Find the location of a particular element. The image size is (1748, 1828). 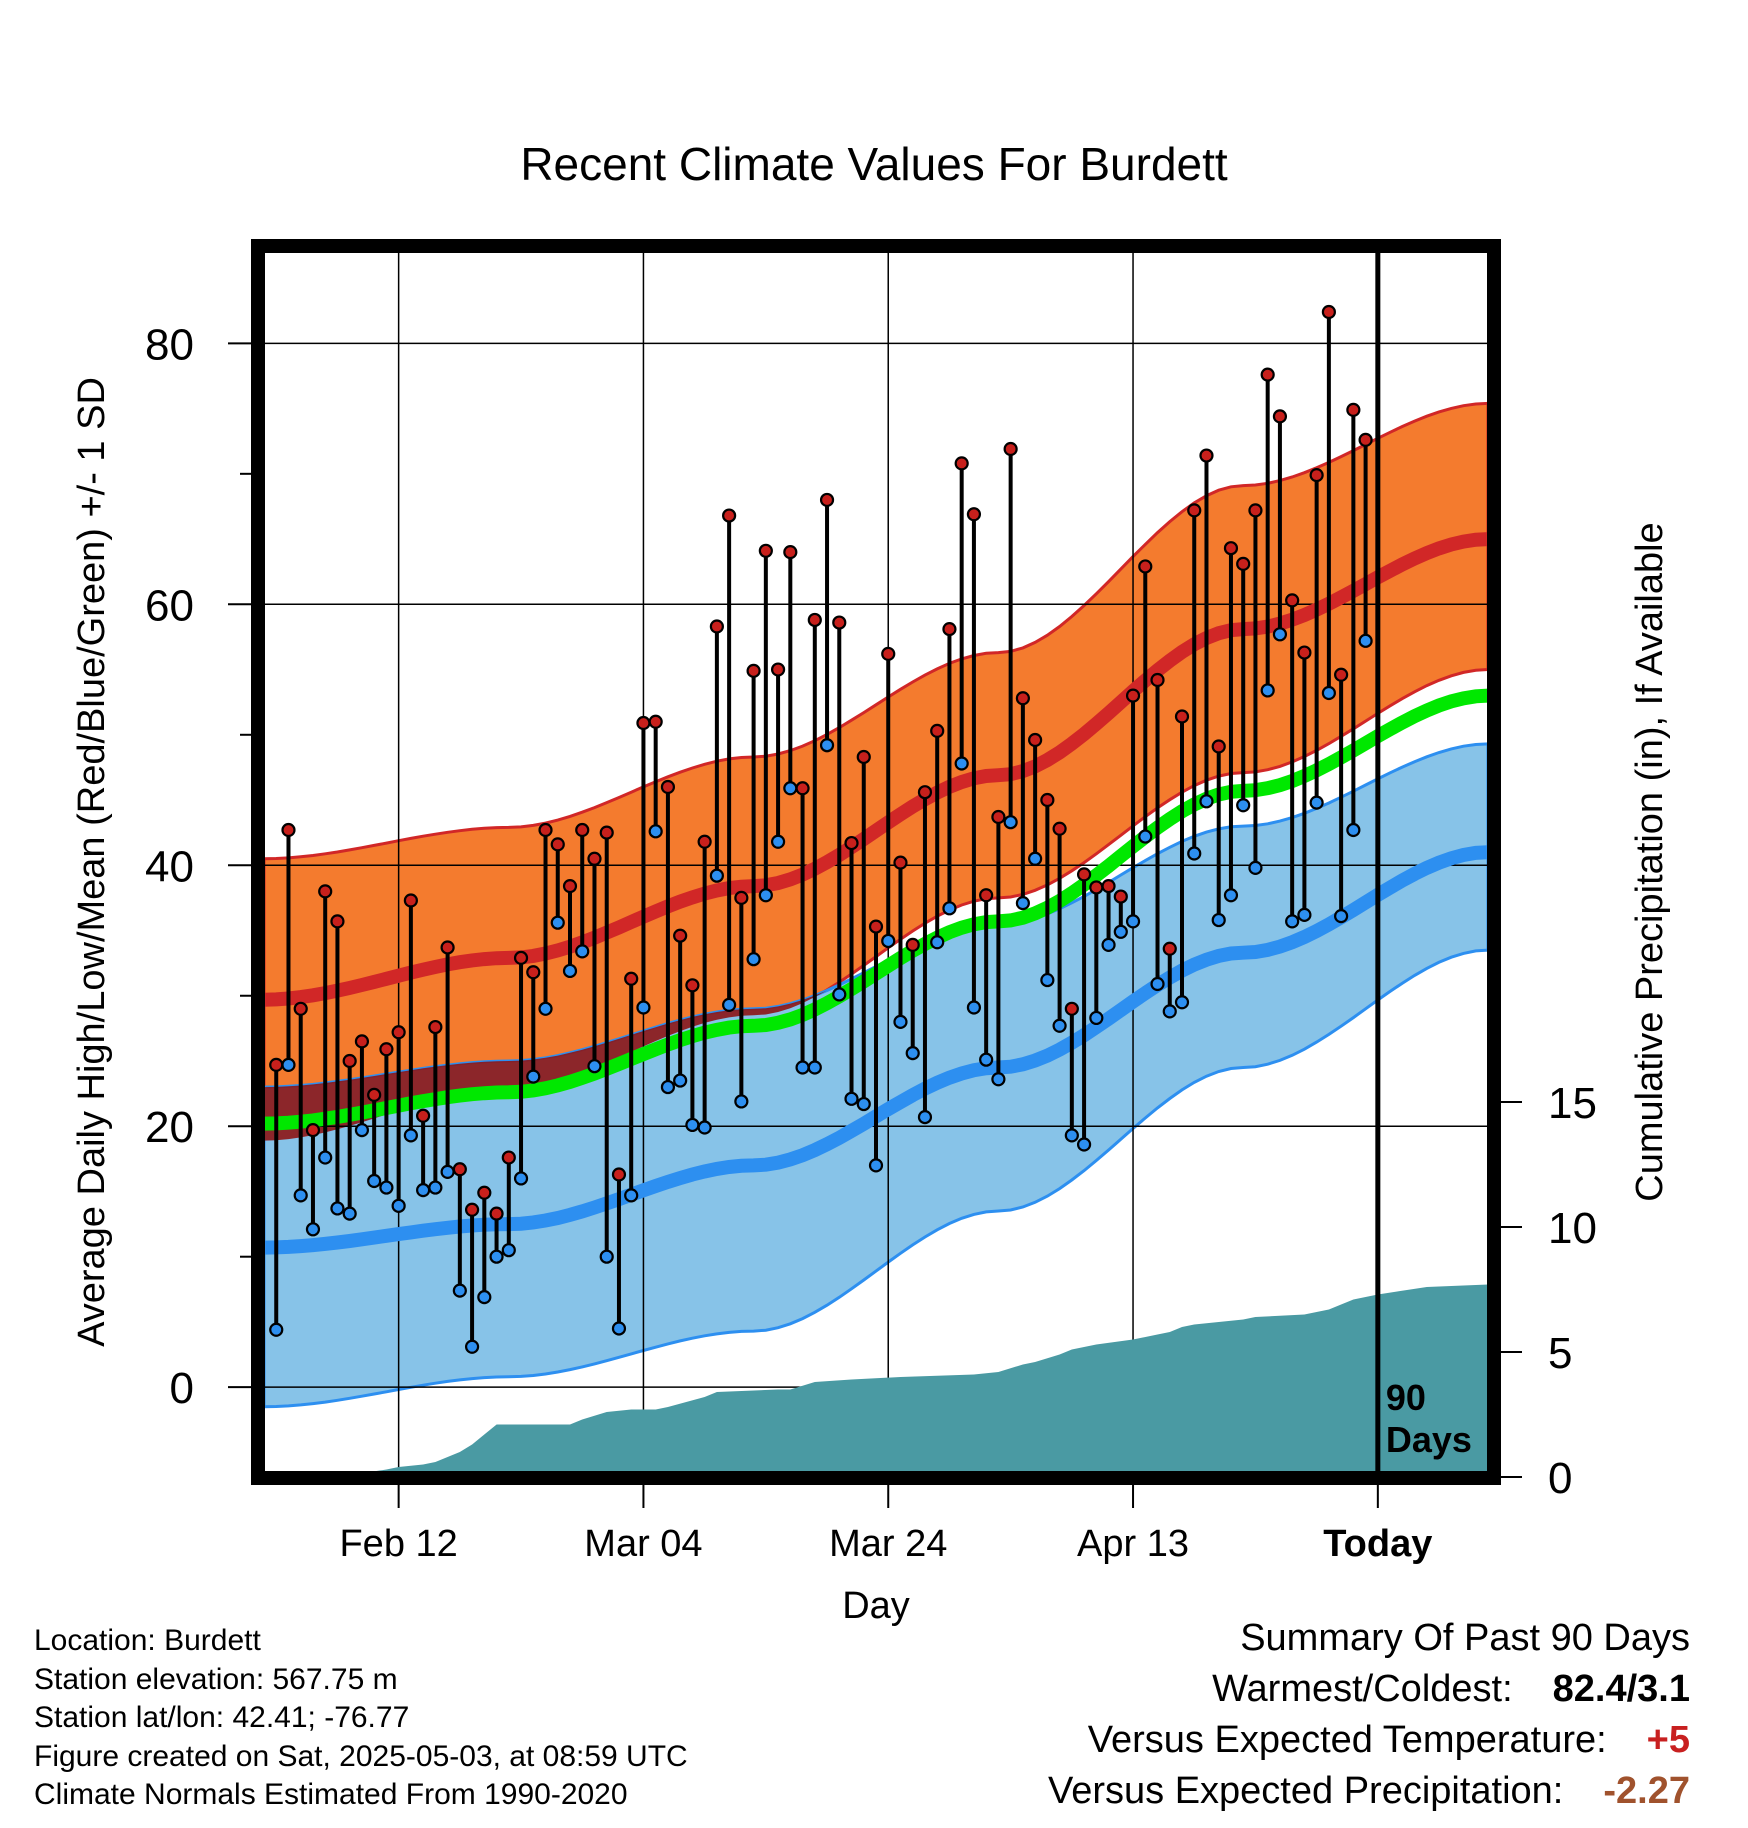

x-tick-label: Mar 04 is located at coordinates (643, 1544).